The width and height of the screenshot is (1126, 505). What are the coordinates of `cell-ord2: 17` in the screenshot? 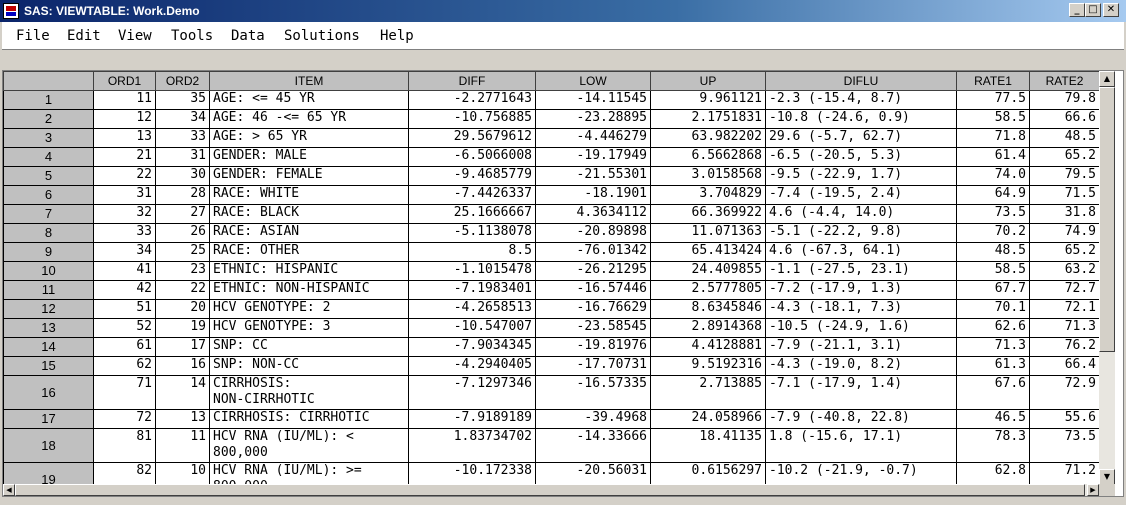 It's located at (182, 347).